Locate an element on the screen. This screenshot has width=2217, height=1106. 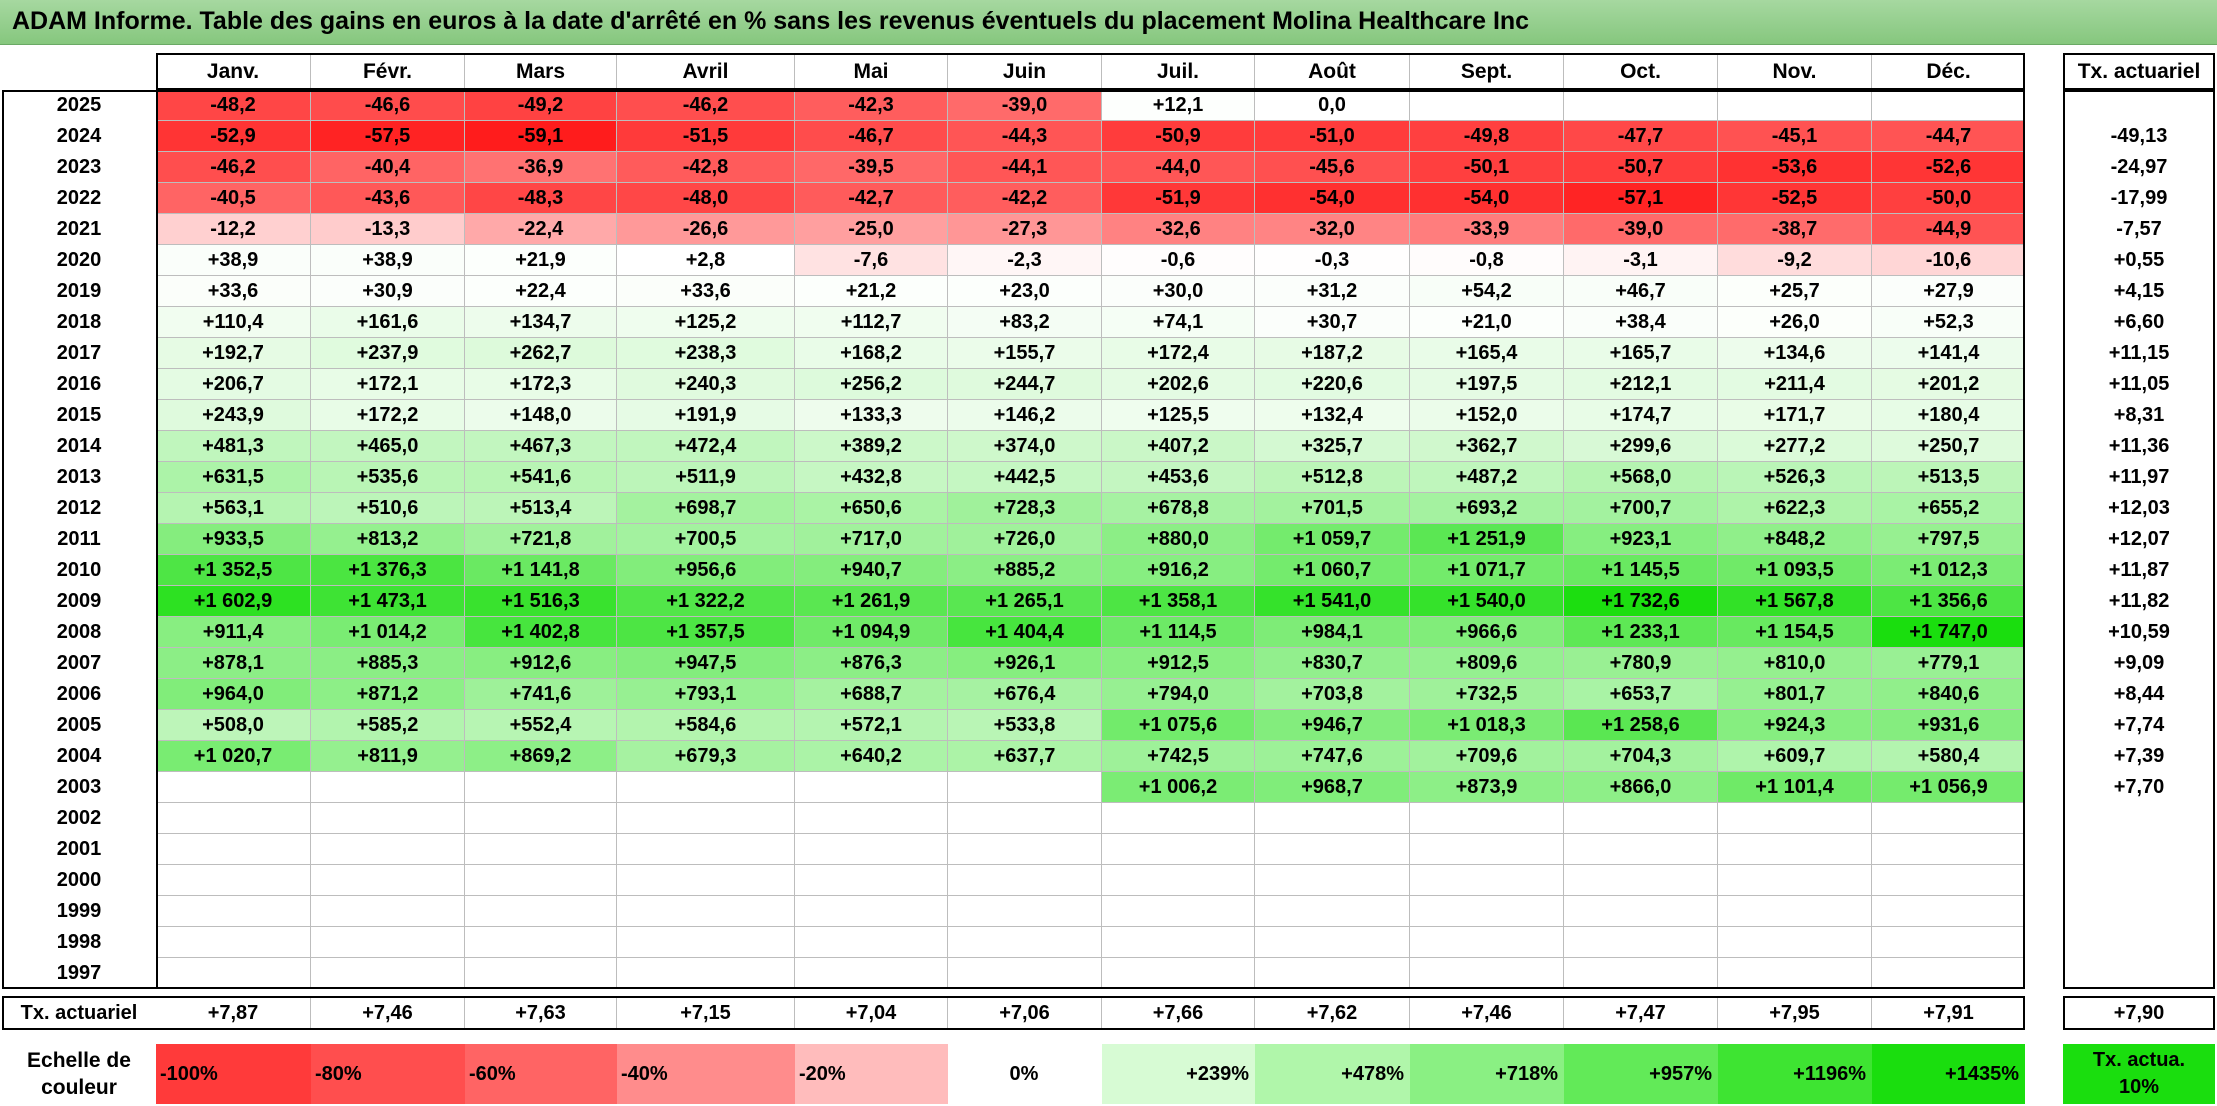
value-cell: -50,9 is located at coordinates (1178, 136).